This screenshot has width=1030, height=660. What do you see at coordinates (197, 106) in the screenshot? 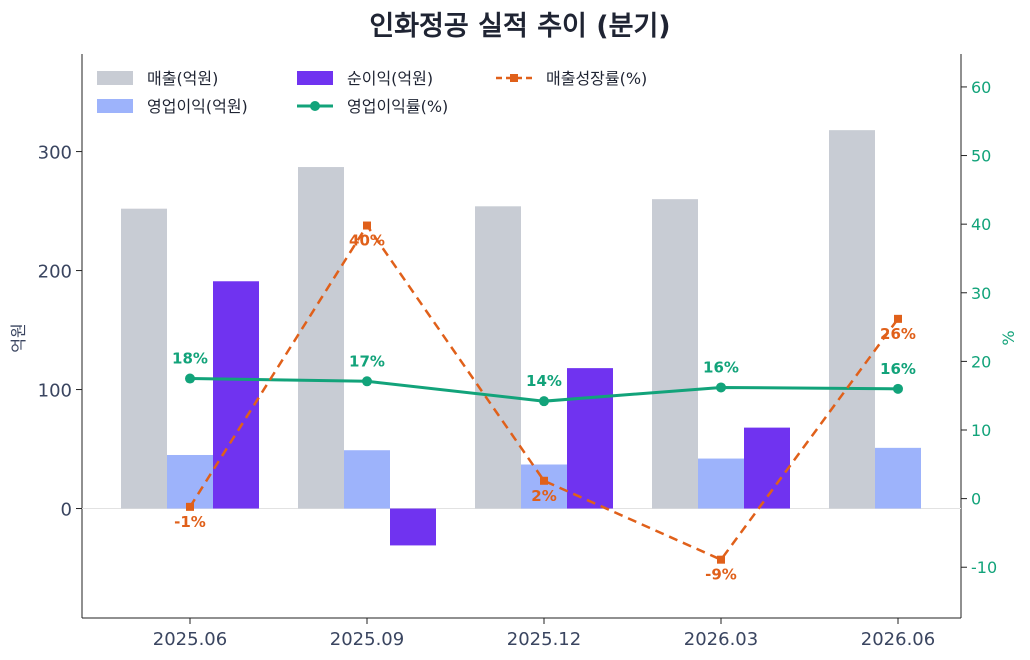
I see `legend-label-3: 영업이익(억원)` at bounding box center [197, 106].